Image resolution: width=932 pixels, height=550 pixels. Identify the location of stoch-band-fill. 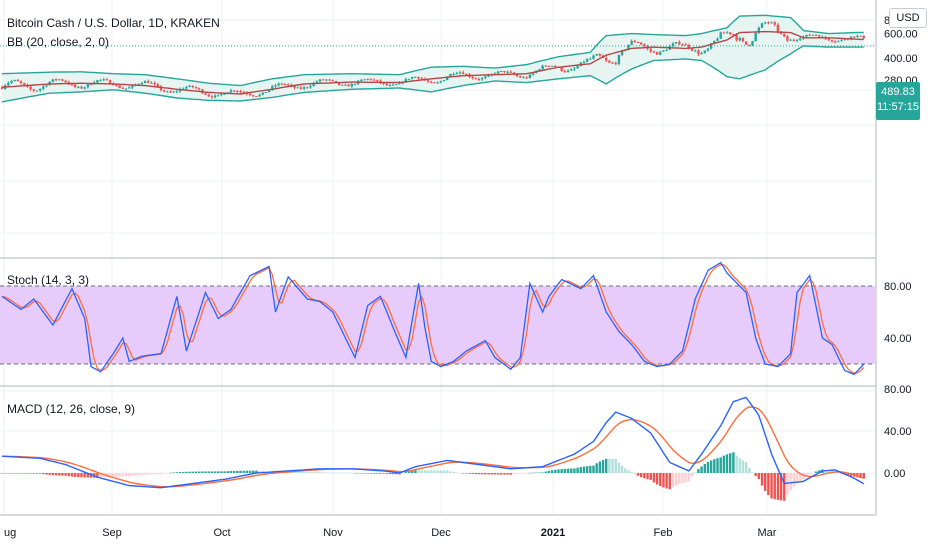
(437, 325).